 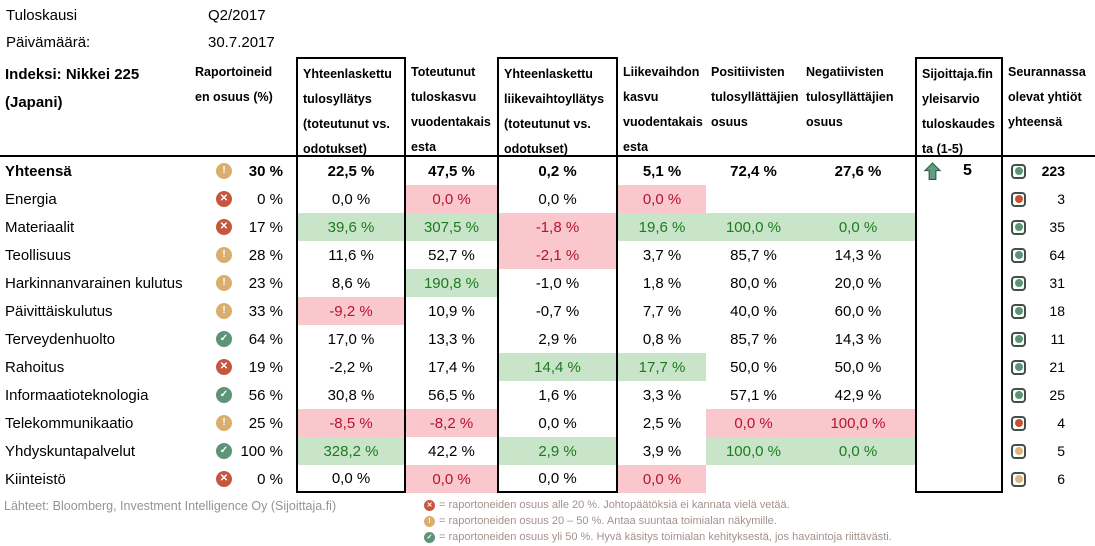 What do you see at coordinates (35, 479) in the screenshot?
I see `row-label: Kiinteistö` at bounding box center [35, 479].